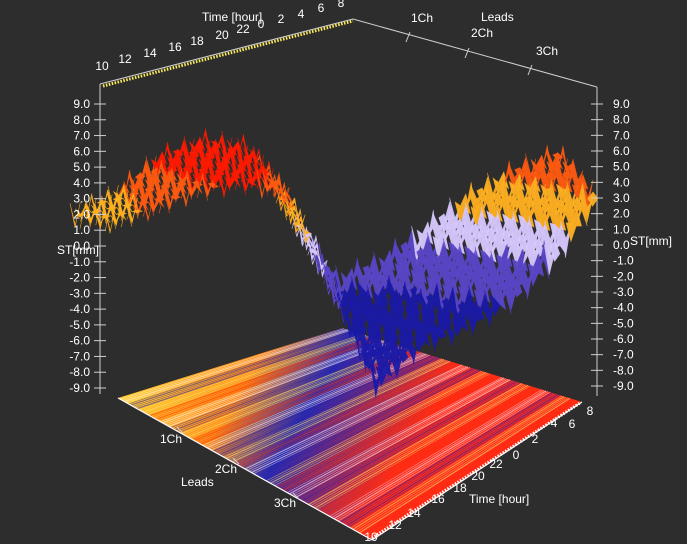 This screenshot has height=544, width=687. I want to click on z-tick-label-right: 8.0, so click(621, 120).